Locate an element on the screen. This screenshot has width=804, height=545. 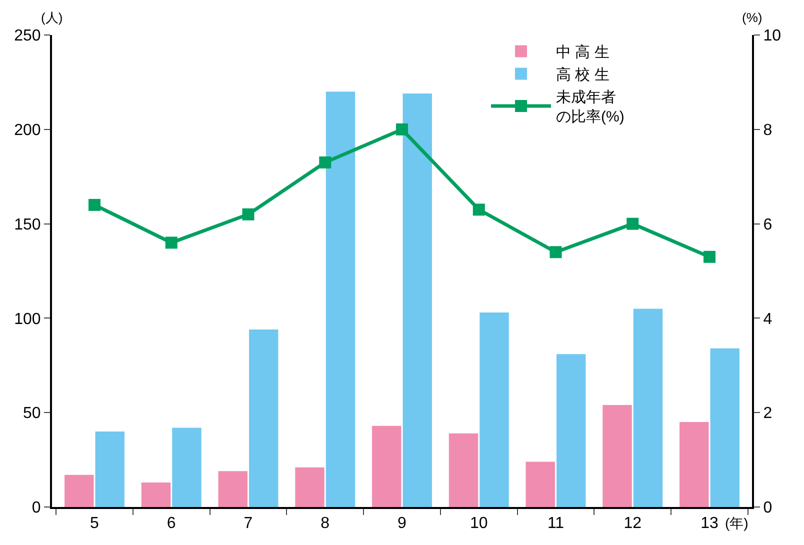
y2-tick-label: 2 is located at coordinates (767, 413).